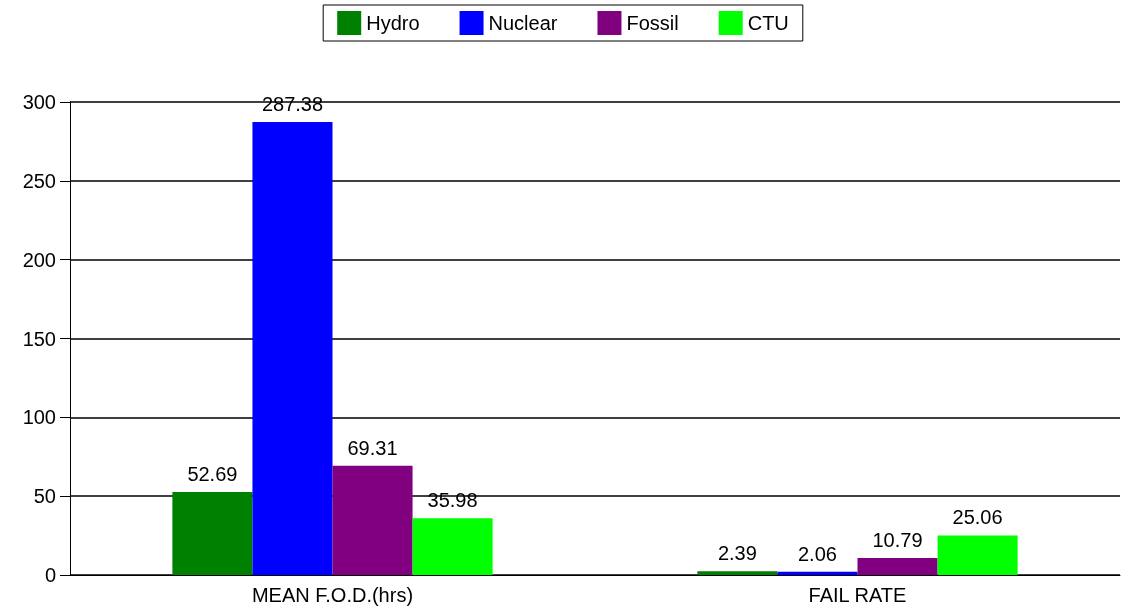  Describe the element at coordinates (977, 517) in the screenshot. I see `data-label: 25.06` at that location.